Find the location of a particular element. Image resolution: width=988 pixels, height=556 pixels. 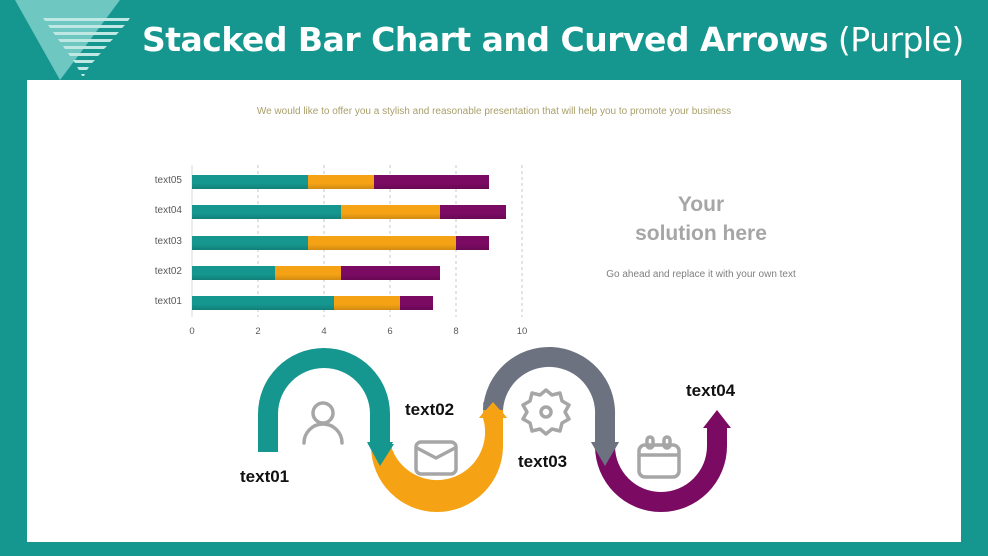

step-label-3: text03 is located at coordinates (543, 461).